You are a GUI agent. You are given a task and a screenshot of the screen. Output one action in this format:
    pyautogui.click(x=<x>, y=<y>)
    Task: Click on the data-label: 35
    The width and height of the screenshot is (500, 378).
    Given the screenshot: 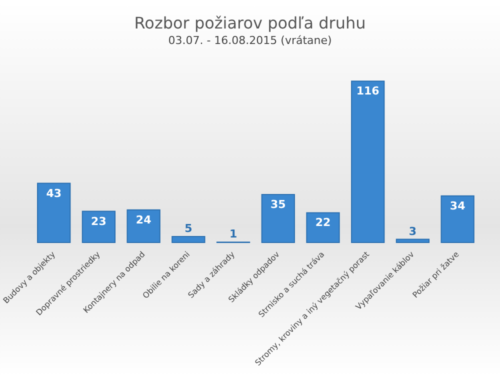 What is the action you would take?
    pyautogui.click(x=278, y=204)
    